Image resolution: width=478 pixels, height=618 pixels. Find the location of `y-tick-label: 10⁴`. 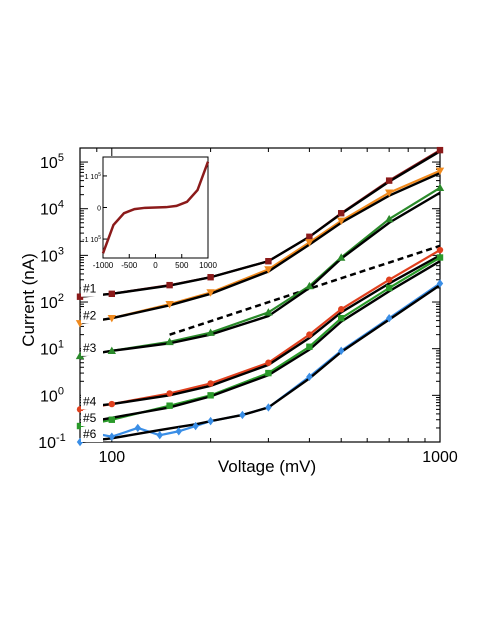

y-tick-label: 10⁴ is located at coordinates (52, 209).